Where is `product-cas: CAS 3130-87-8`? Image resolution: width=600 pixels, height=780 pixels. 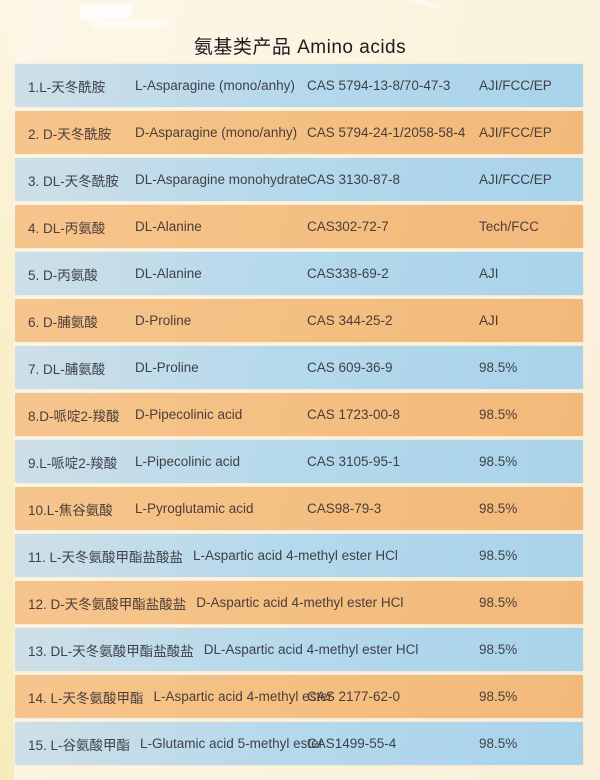
product-cas: CAS 3130-87-8 is located at coordinates (354, 179).